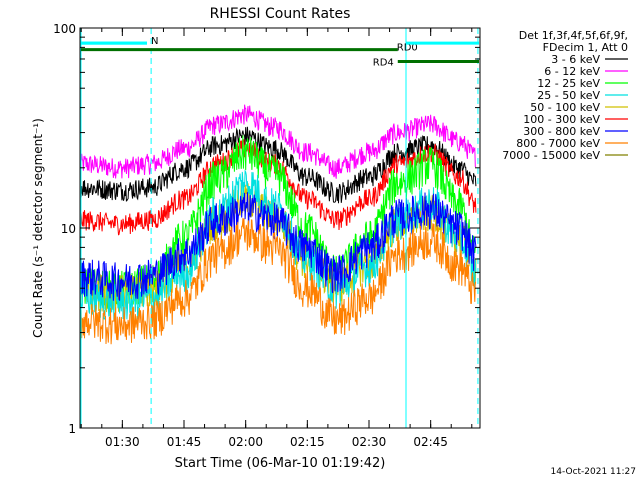 The image size is (640, 480). I want to click on y-tick-label: 100, so click(64, 29).